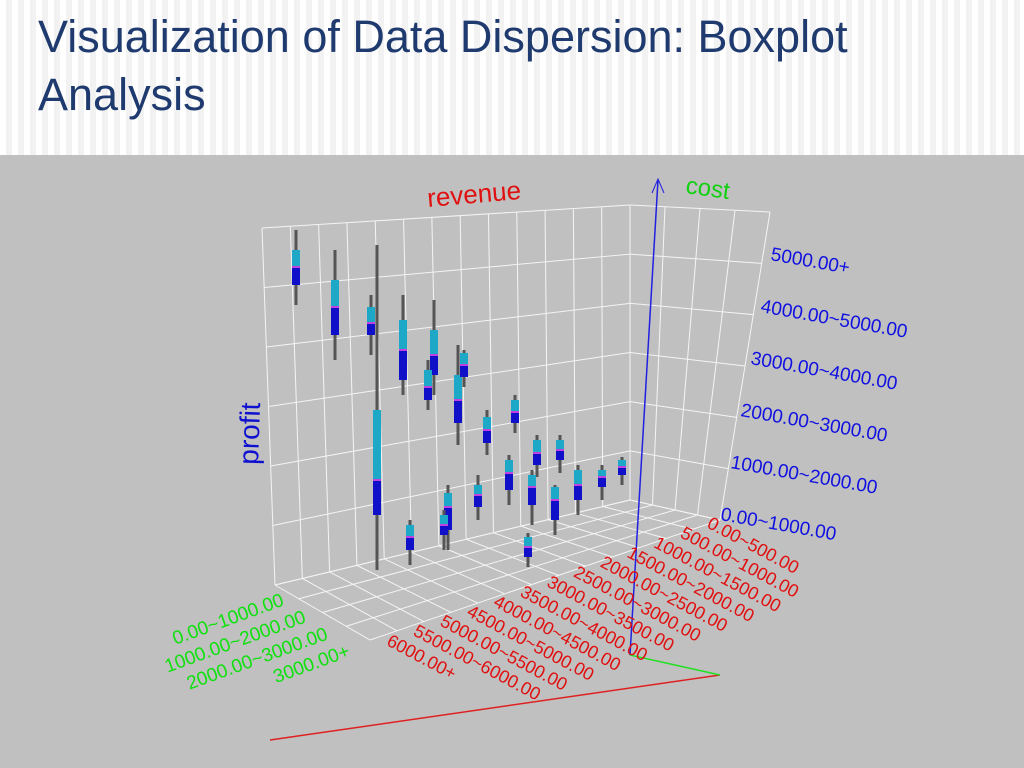 Image resolution: width=1024 pixels, height=768 pixels. What do you see at coordinates (675, 665) in the screenshot?
I see `profit-axis` at bounding box center [675, 665].